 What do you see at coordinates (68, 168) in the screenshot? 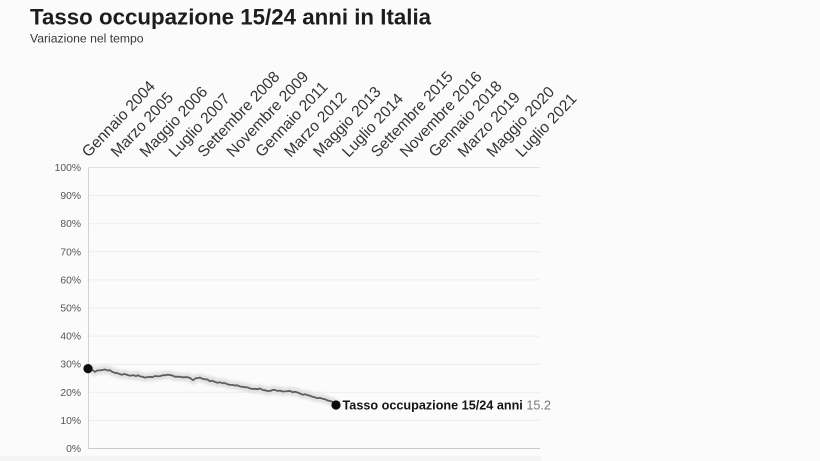
I see `svg-text: 100%` at bounding box center [68, 168].